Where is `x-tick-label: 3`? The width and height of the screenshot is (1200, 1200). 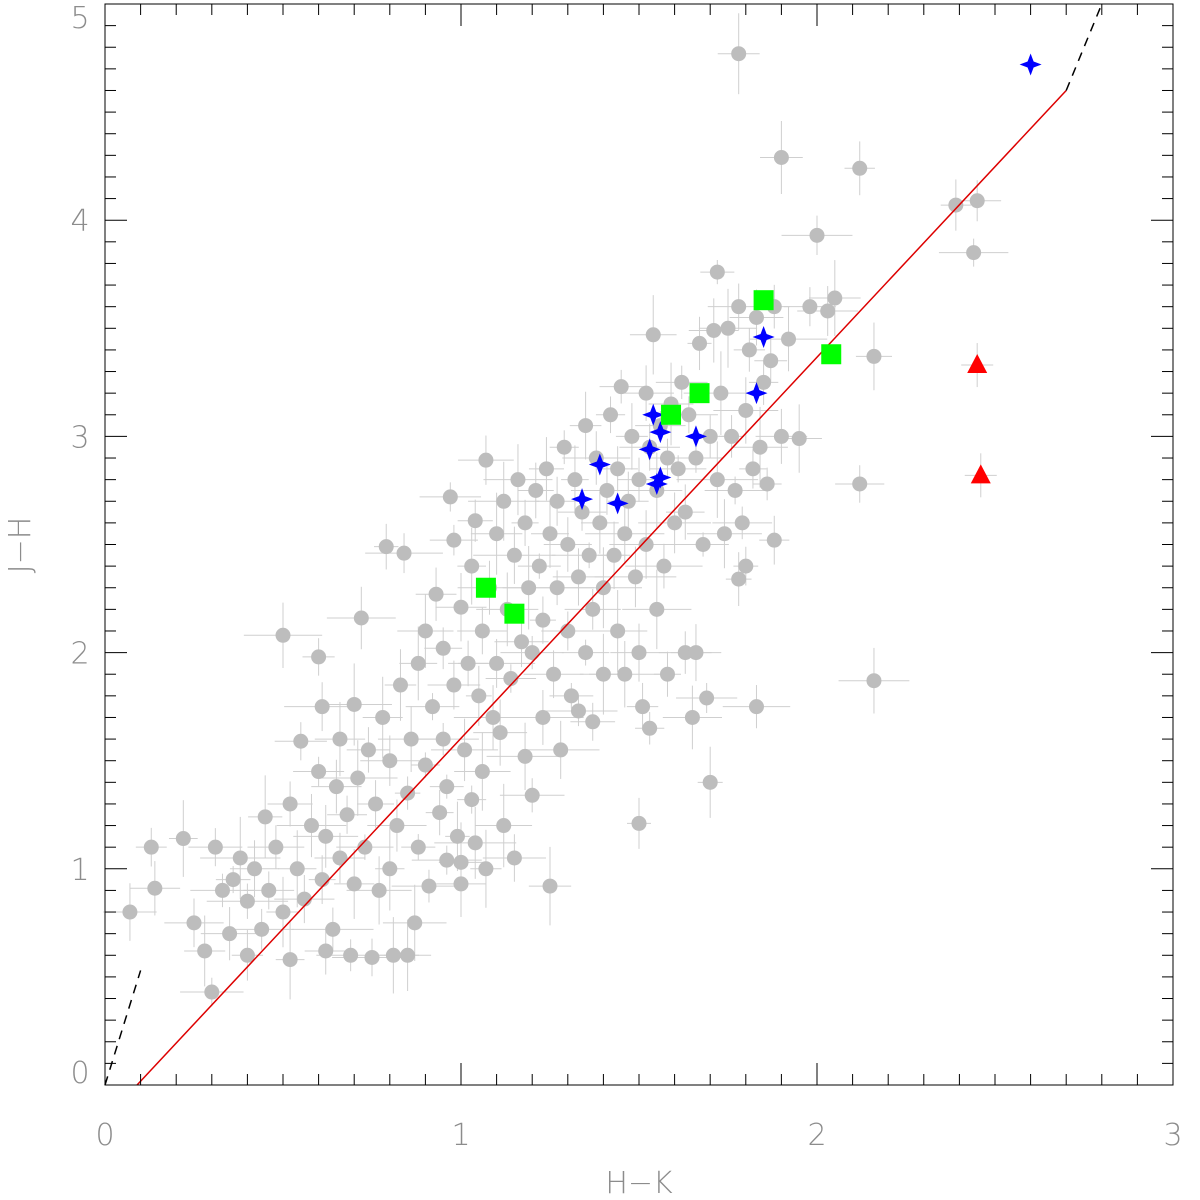 x-tick-label: 3 is located at coordinates (1172, 1135).